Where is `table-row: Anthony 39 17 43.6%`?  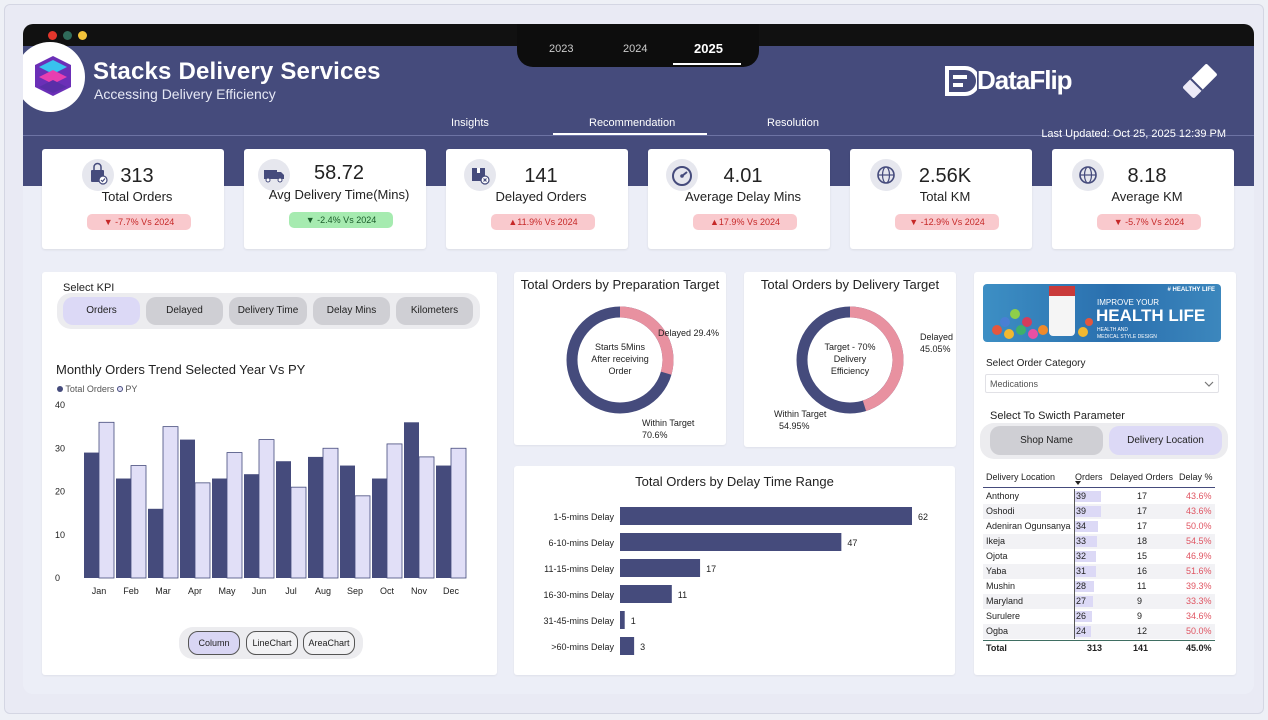
table-row: Anthony 39 17 43.6% is located at coordinates (1099, 496).